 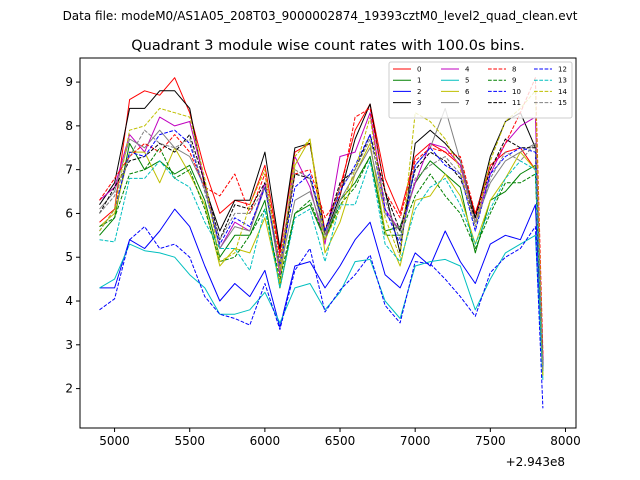 What do you see at coordinates (562, 70) in the screenshot?
I see `legend-label-12: 12` at bounding box center [562, 70].